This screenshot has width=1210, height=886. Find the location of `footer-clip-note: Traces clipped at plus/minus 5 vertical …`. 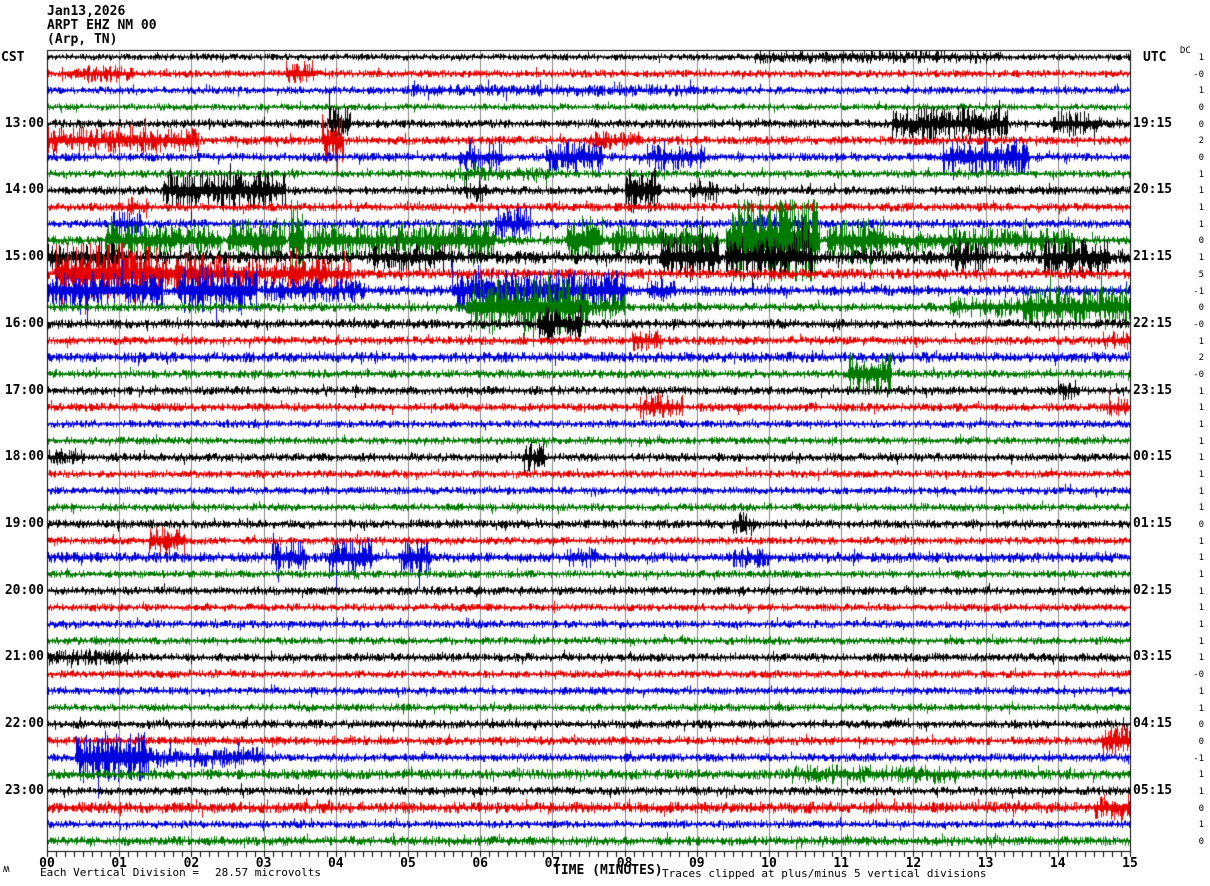

footer-clip-note: Traces clipped at plus/minus 5 vertical … is located at coordinates (824, 873).